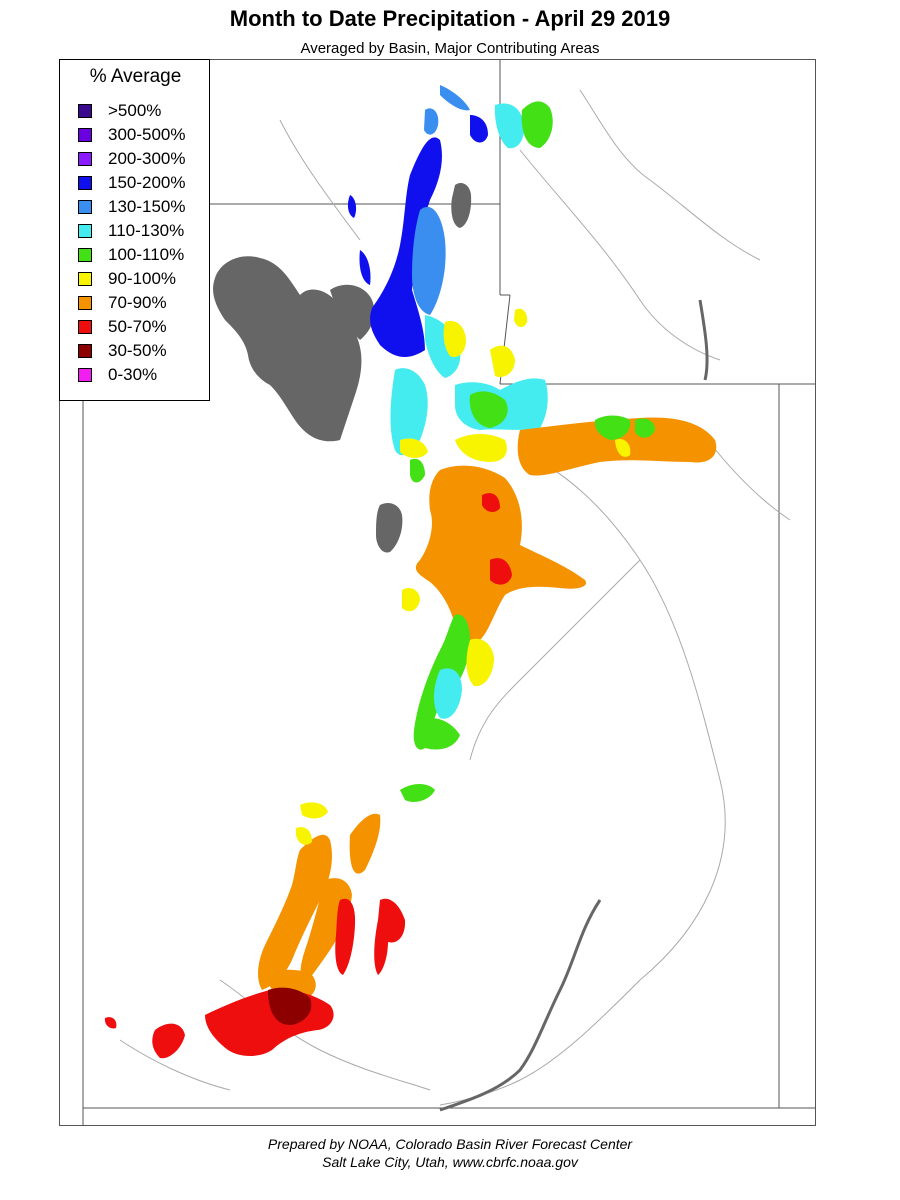  Describe the element at coordinates (142, 278) in the screenshot. I see `legend-label: 90-100%` at that location.